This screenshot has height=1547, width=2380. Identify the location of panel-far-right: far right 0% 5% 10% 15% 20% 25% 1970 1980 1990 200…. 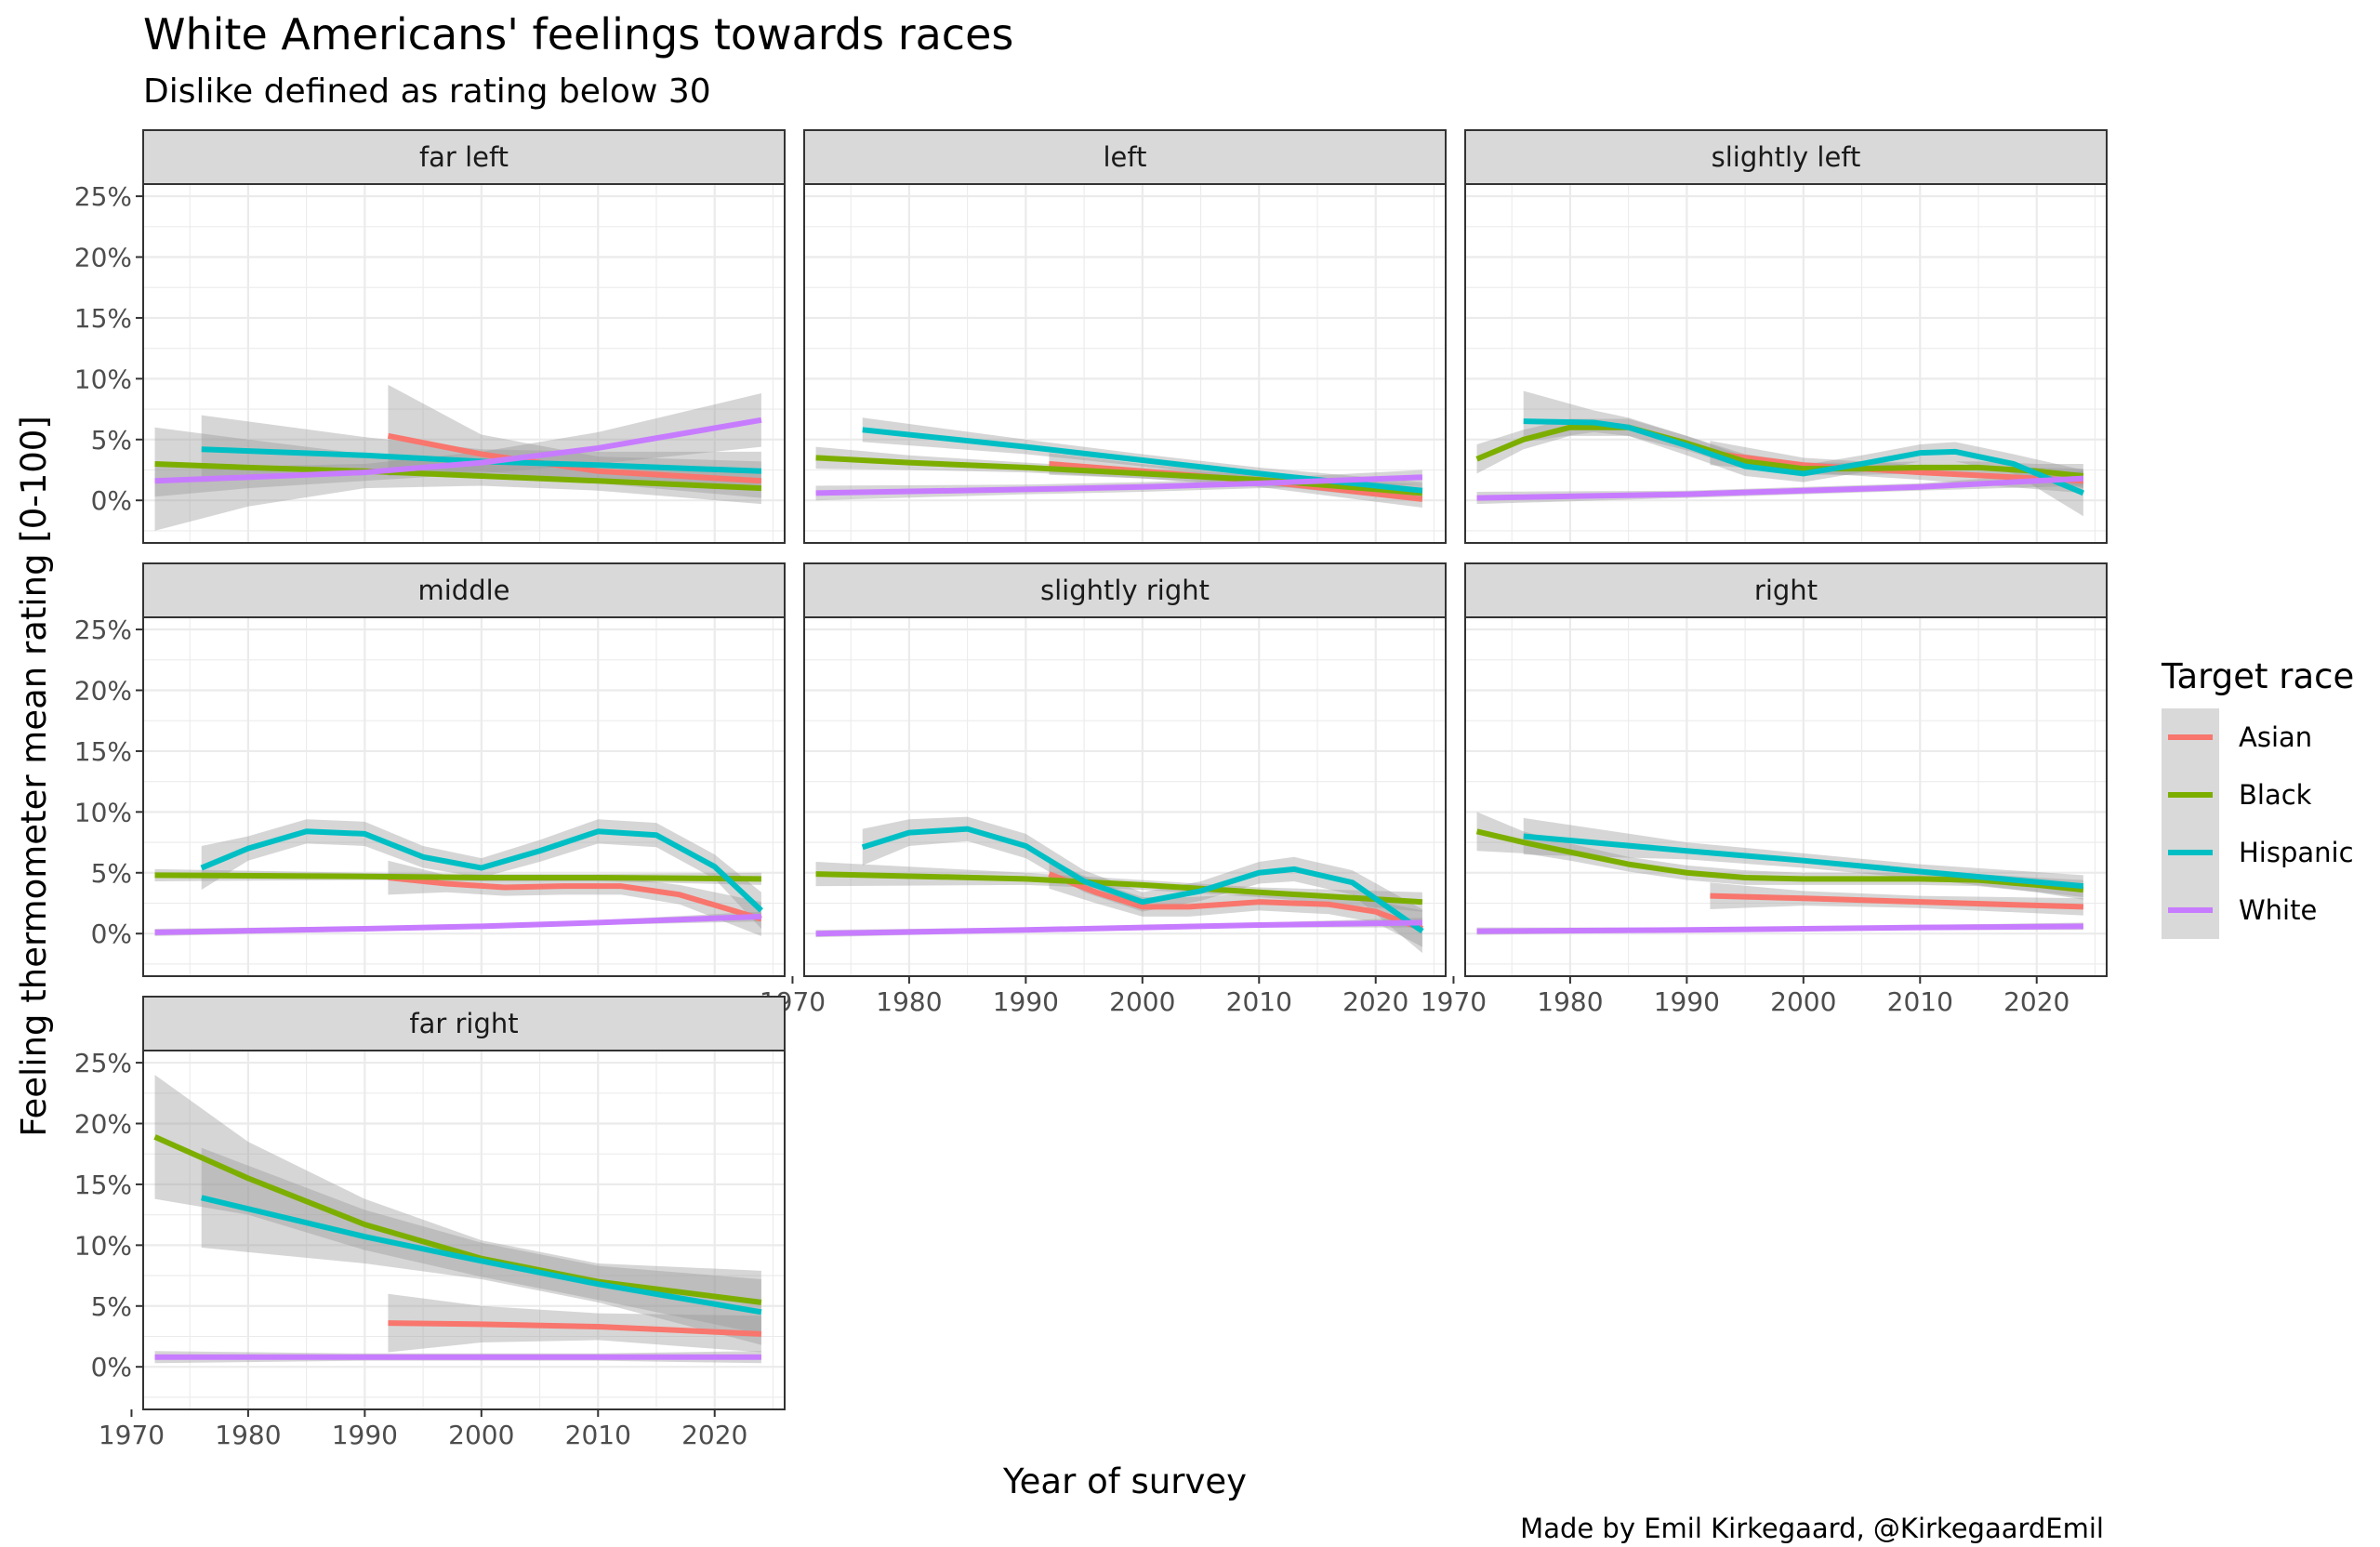
(430, 1223).